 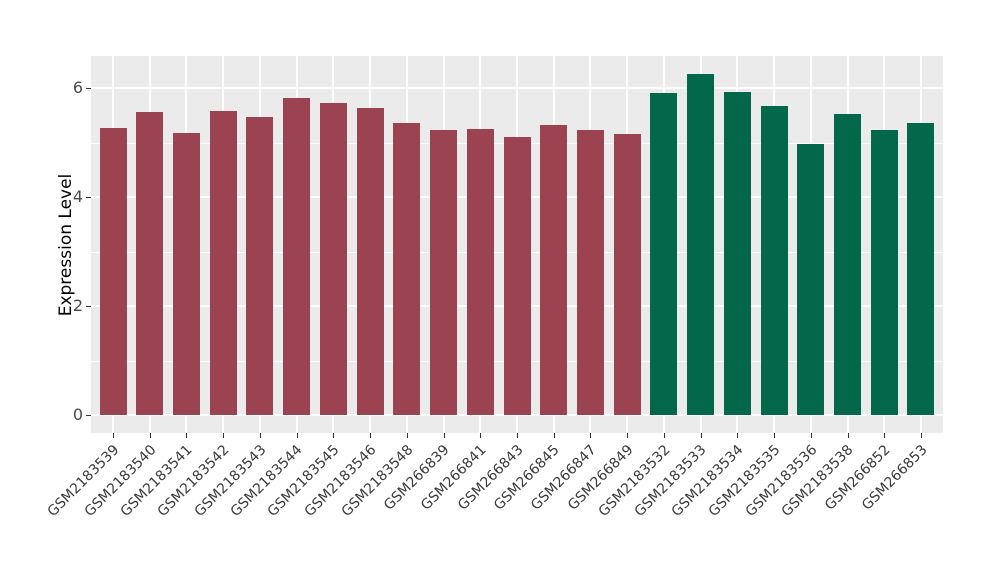 I want to click on bar-GSM2183534, so click(x=737, y=253).